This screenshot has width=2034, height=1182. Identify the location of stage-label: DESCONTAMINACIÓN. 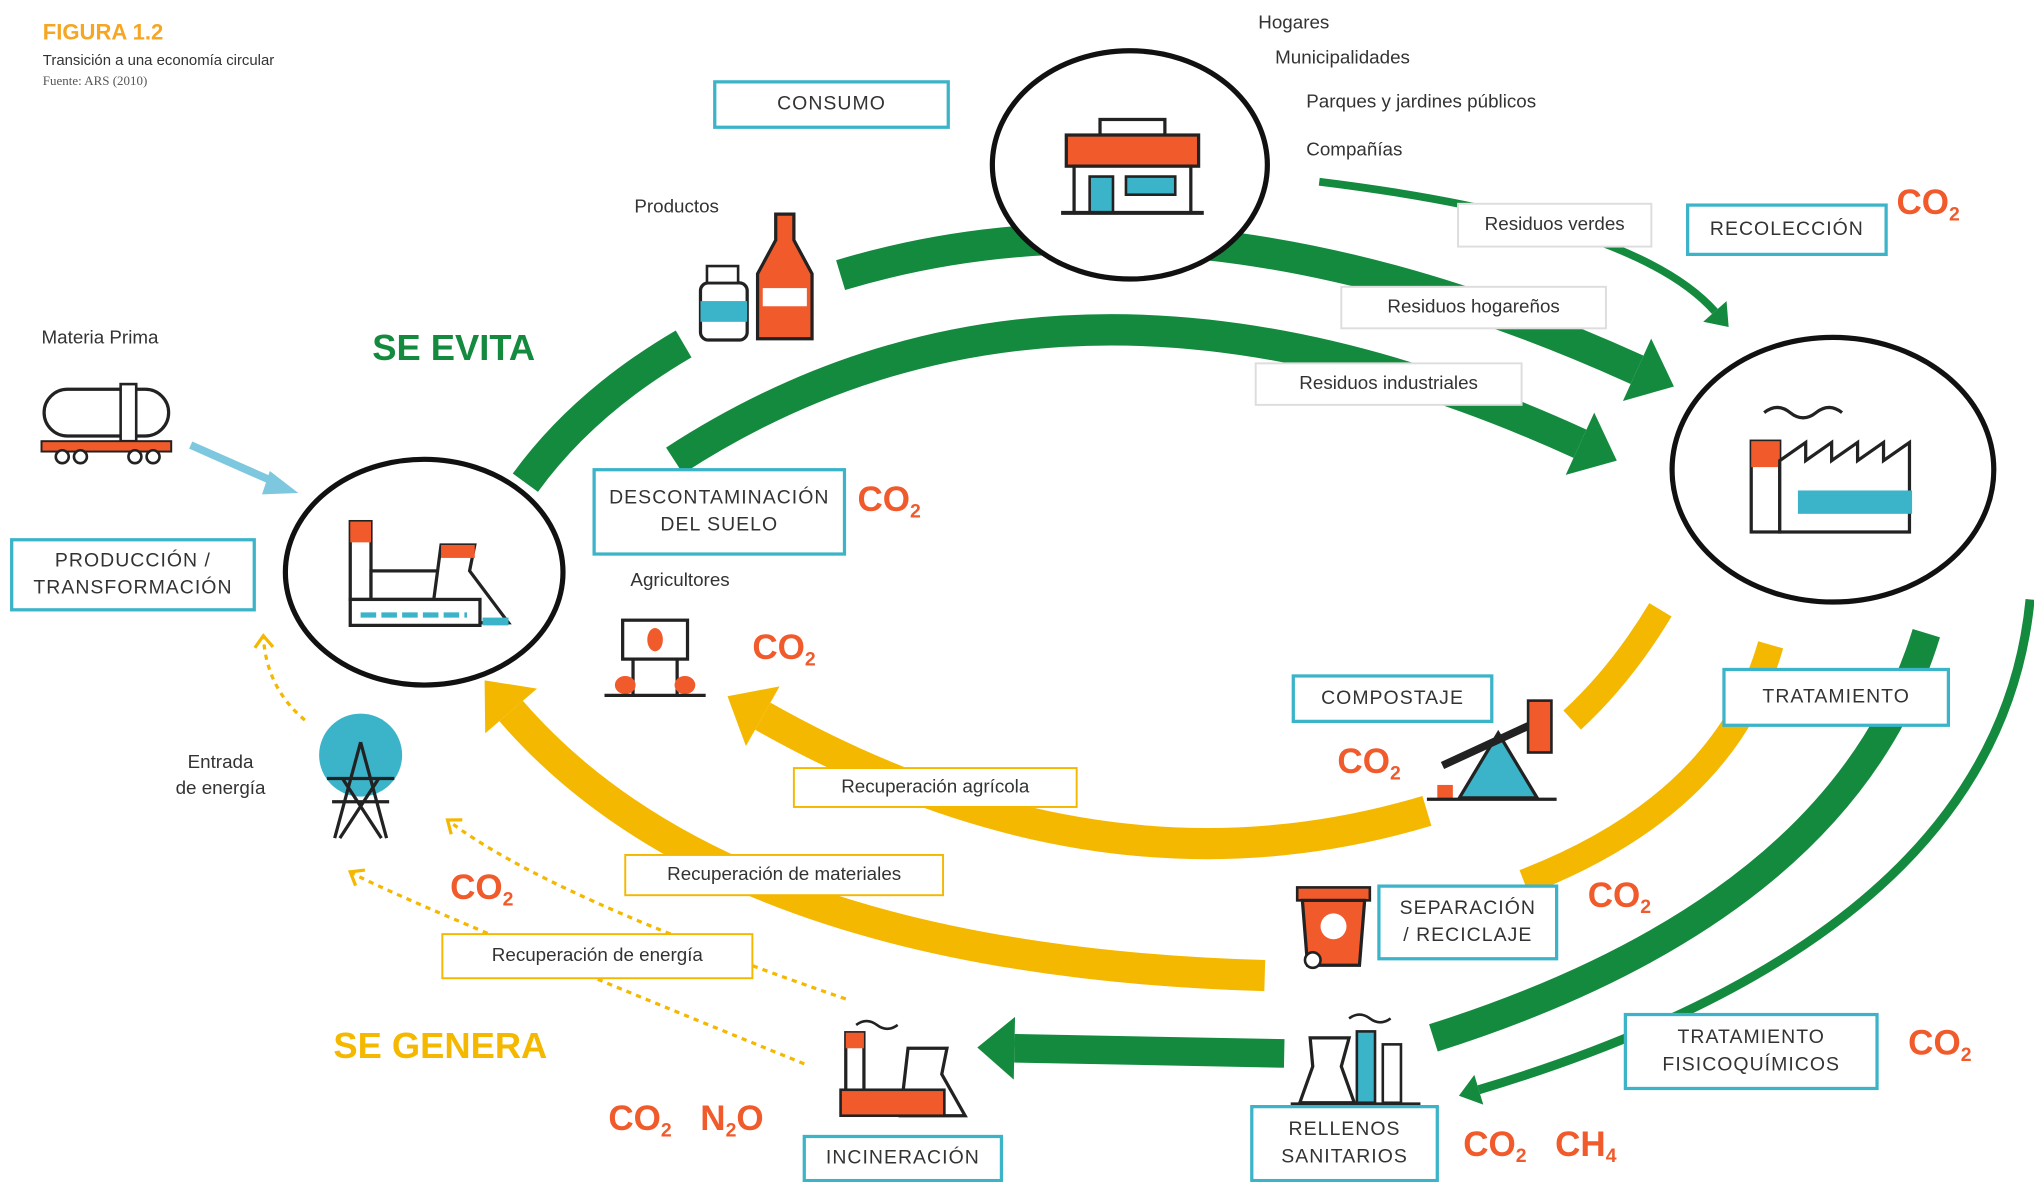
(719, 496).